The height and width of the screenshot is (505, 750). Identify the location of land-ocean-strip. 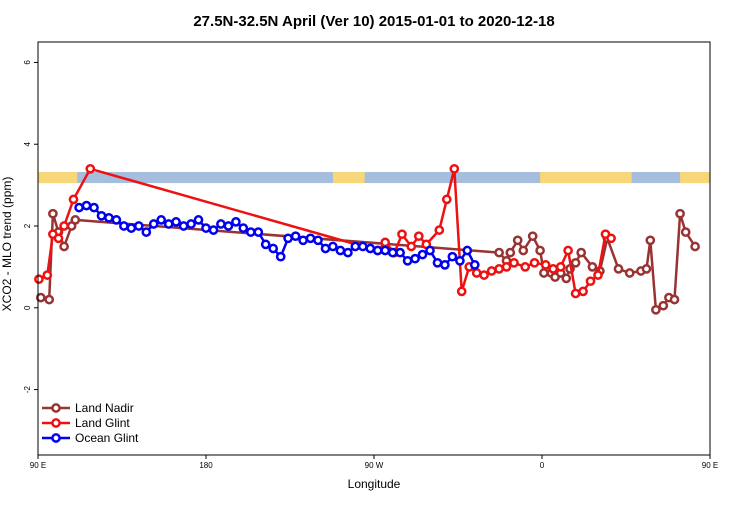
(374, 178).